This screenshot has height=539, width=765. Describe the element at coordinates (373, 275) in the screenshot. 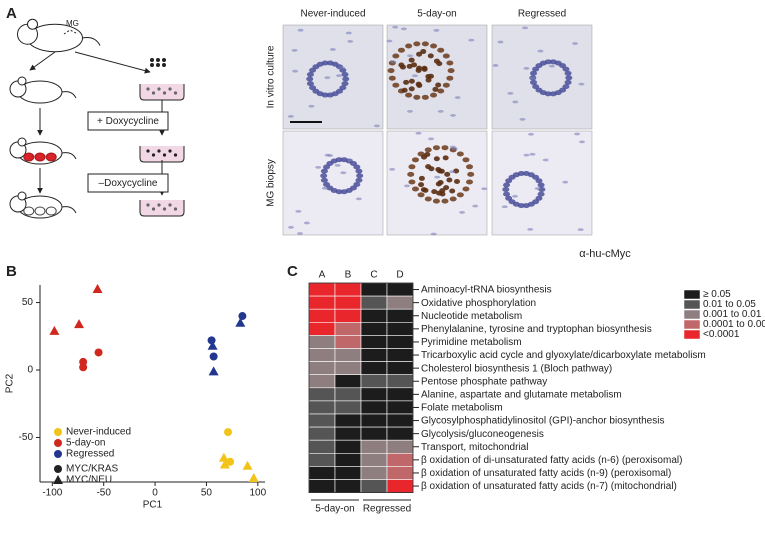

I see `column-label: C` at that location.